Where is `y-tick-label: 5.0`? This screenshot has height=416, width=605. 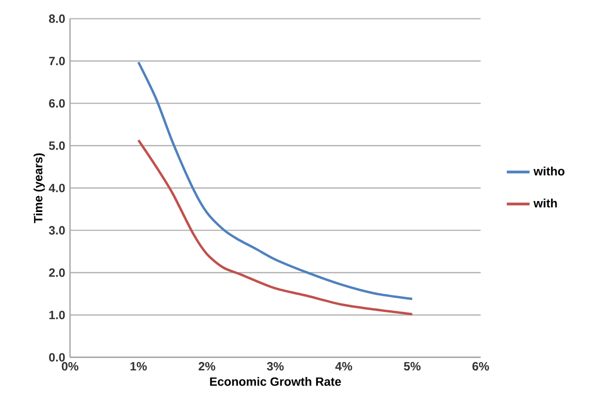
y-tick-label: 5.0 is located at coordinates (56, 145).